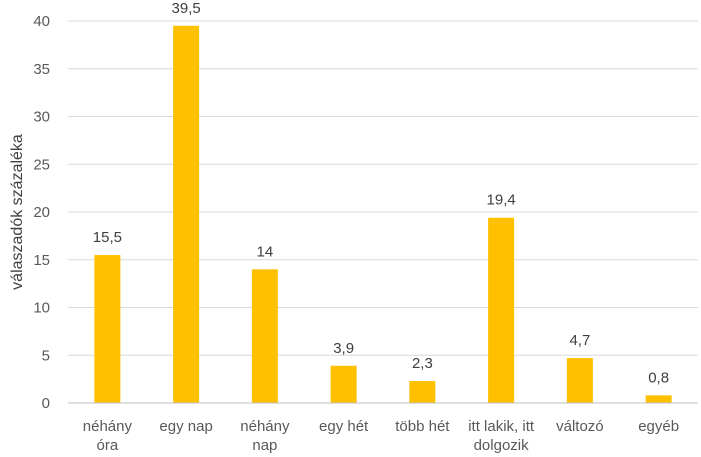 Image resolution: width=701 pixels, height=457 pixels. What do you see at coordinates (185, 426) in the screenshot?
I see `x-tick-label: egy nap` at bounding box center [185, 426].